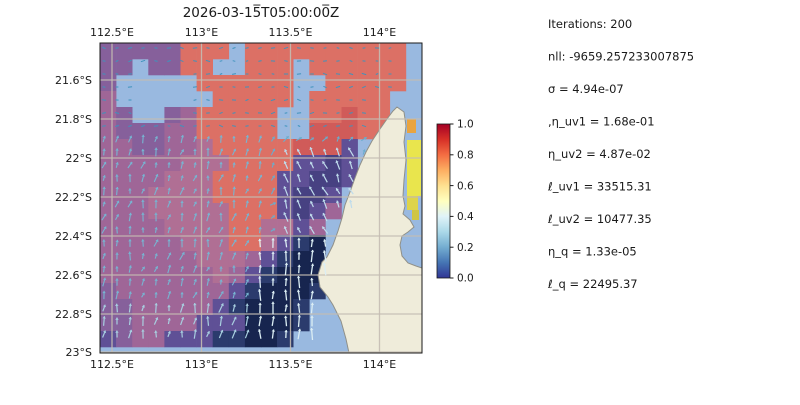  What do you see at coordinates (465, 279) in the screenshot?
I see `colorbar-tick-label: 0.0` at bounding box center [465, 279].